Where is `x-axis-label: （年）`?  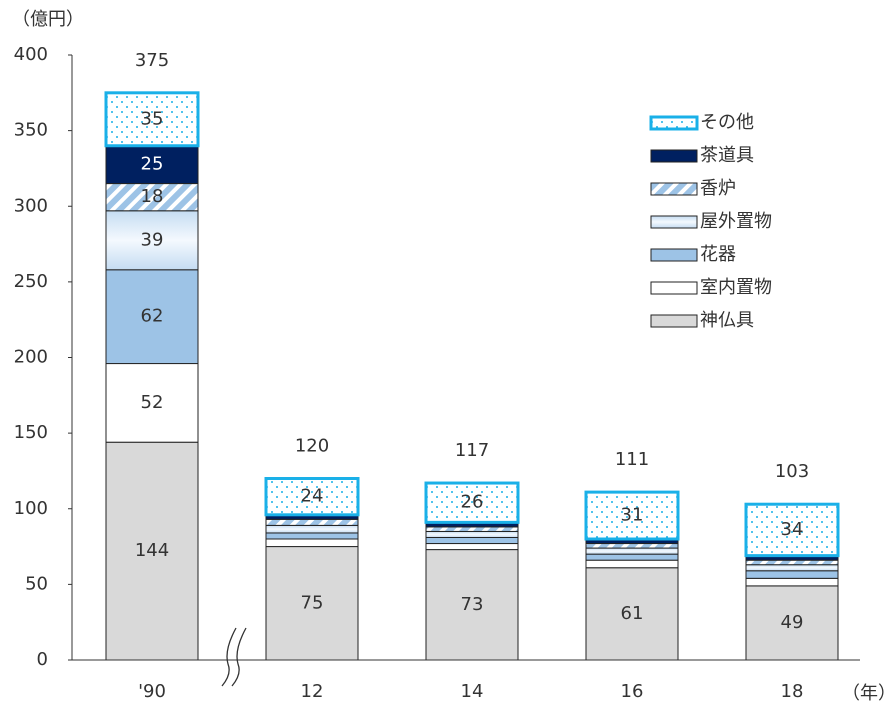 x-axis-label: （年） is located at coordinates (863, 693).